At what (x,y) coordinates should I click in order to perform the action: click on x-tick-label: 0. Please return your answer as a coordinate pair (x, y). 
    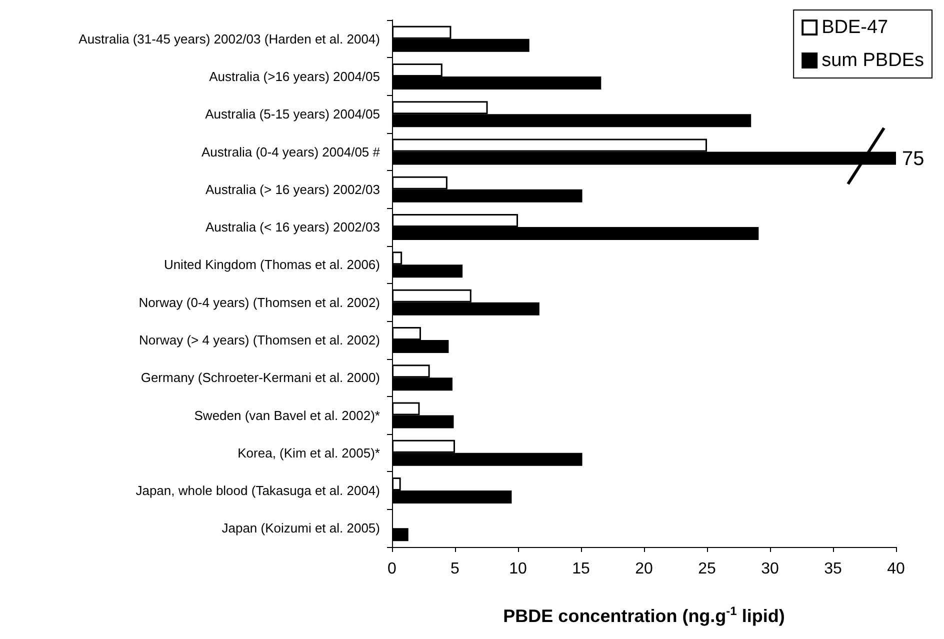
    Looking at the image, I should click on (392, 569).